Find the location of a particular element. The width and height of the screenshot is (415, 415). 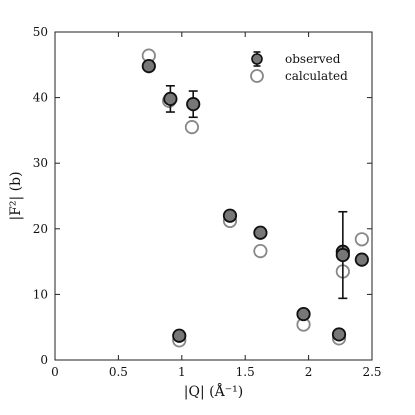

y-tick-label: 20 is located at coordinates (40, 229).